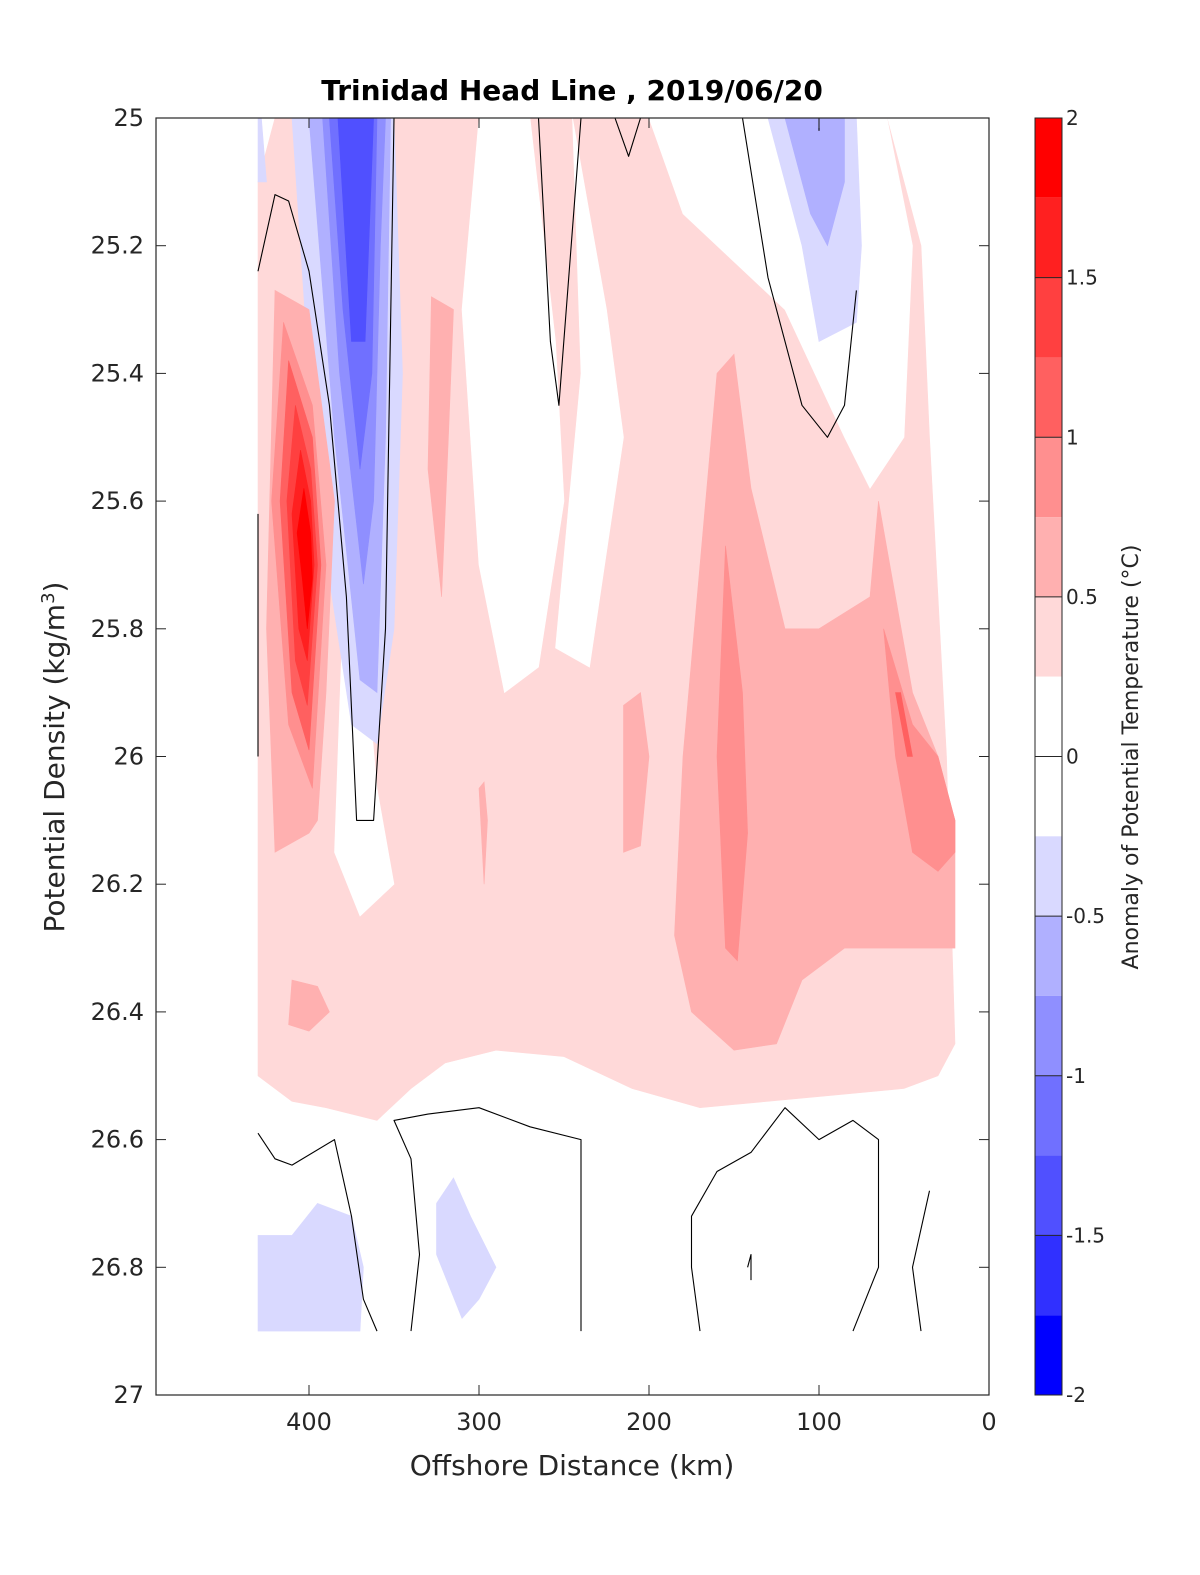 The height and width of the screenshot is (1575, 1200). Describe the element at coordinates (310, 1267) in the screenshot. I see `contour-region-cool-patch-bottom-left` at that location.